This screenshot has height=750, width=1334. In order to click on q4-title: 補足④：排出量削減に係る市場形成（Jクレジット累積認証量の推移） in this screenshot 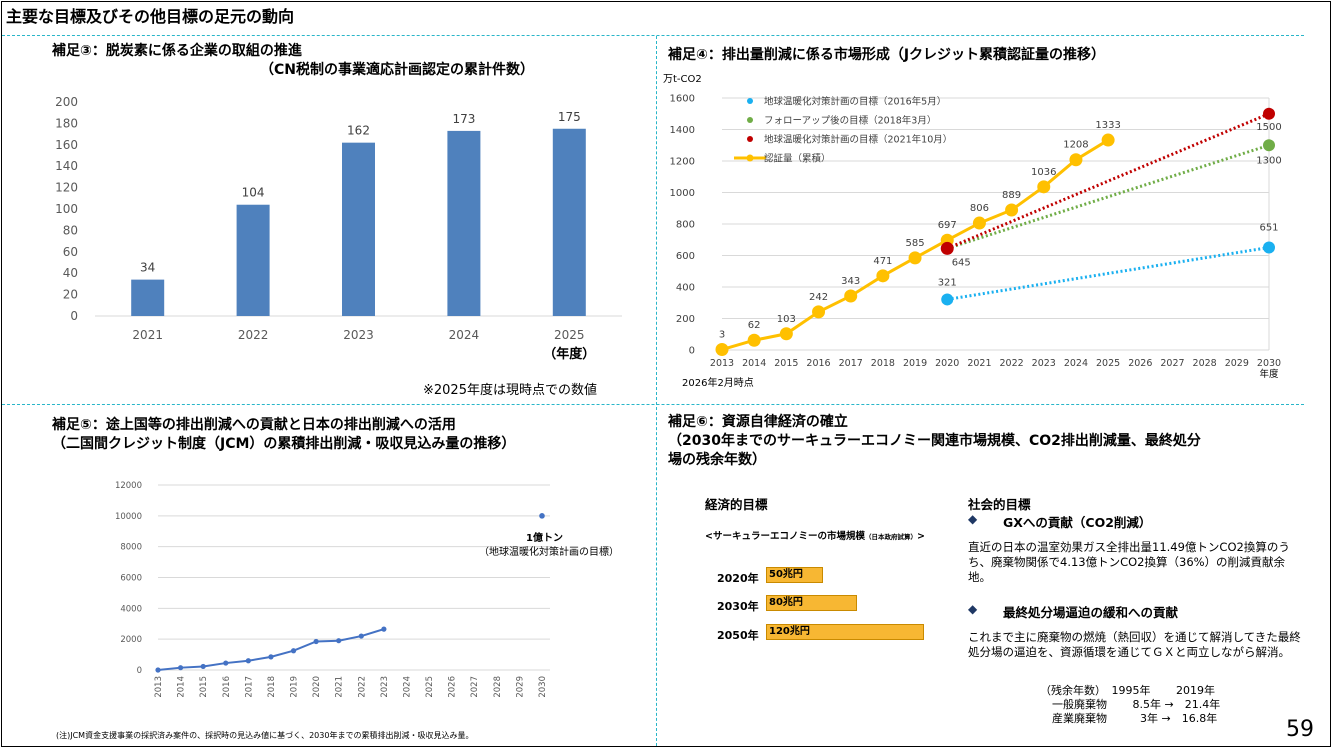, I will do `click(887, 55)`.